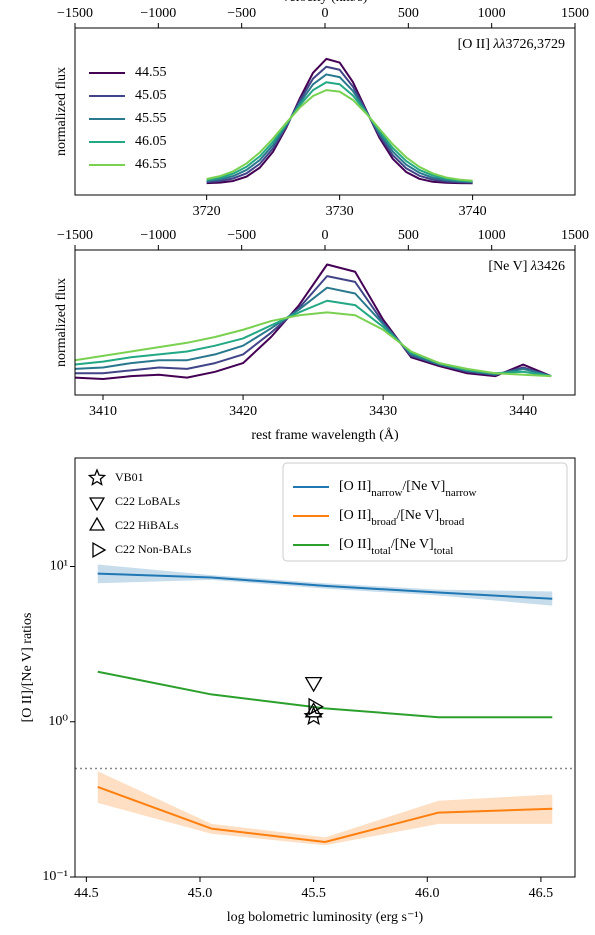 Image resolution: width=595 pixels, height=935 pixels. I want to click on y-tick-label: 10⁻¹, so click(55, 876).